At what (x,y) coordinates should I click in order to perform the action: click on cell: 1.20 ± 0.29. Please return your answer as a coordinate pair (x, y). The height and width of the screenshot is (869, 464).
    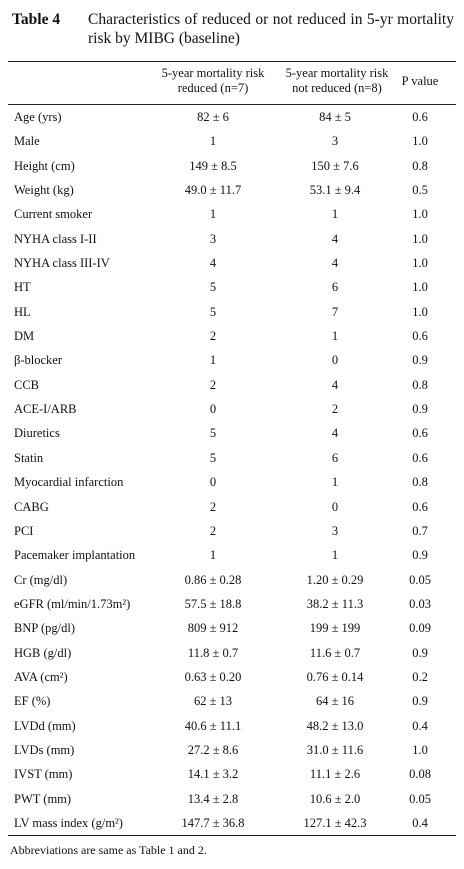
    Looking at the image, I should click on (335, 579).